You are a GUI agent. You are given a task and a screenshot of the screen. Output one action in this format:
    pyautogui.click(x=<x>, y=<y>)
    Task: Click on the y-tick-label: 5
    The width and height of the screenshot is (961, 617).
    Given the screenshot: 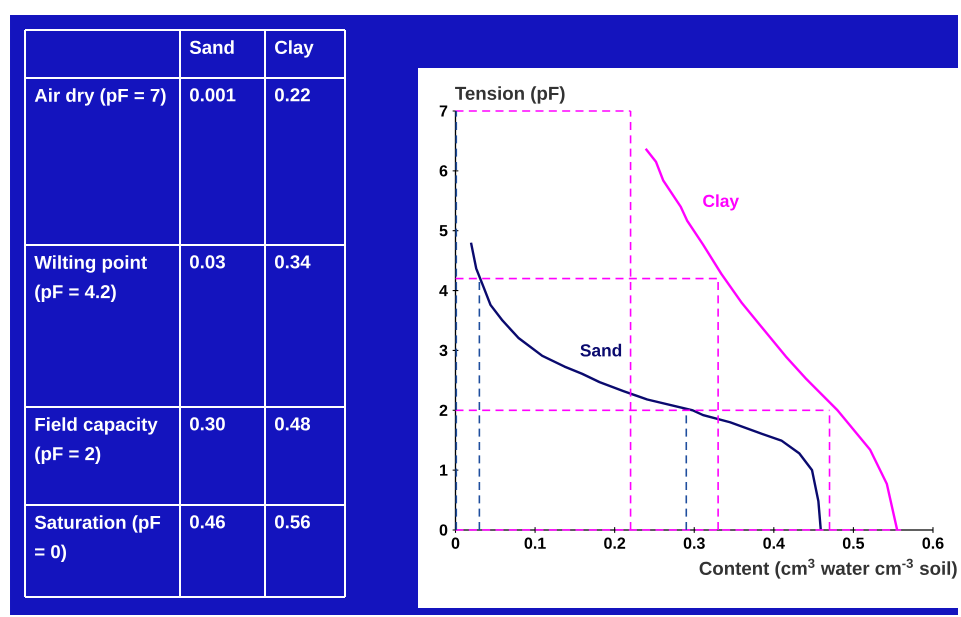 What is the action you would take?
    pyautogui.click(x=444, y=230)
    